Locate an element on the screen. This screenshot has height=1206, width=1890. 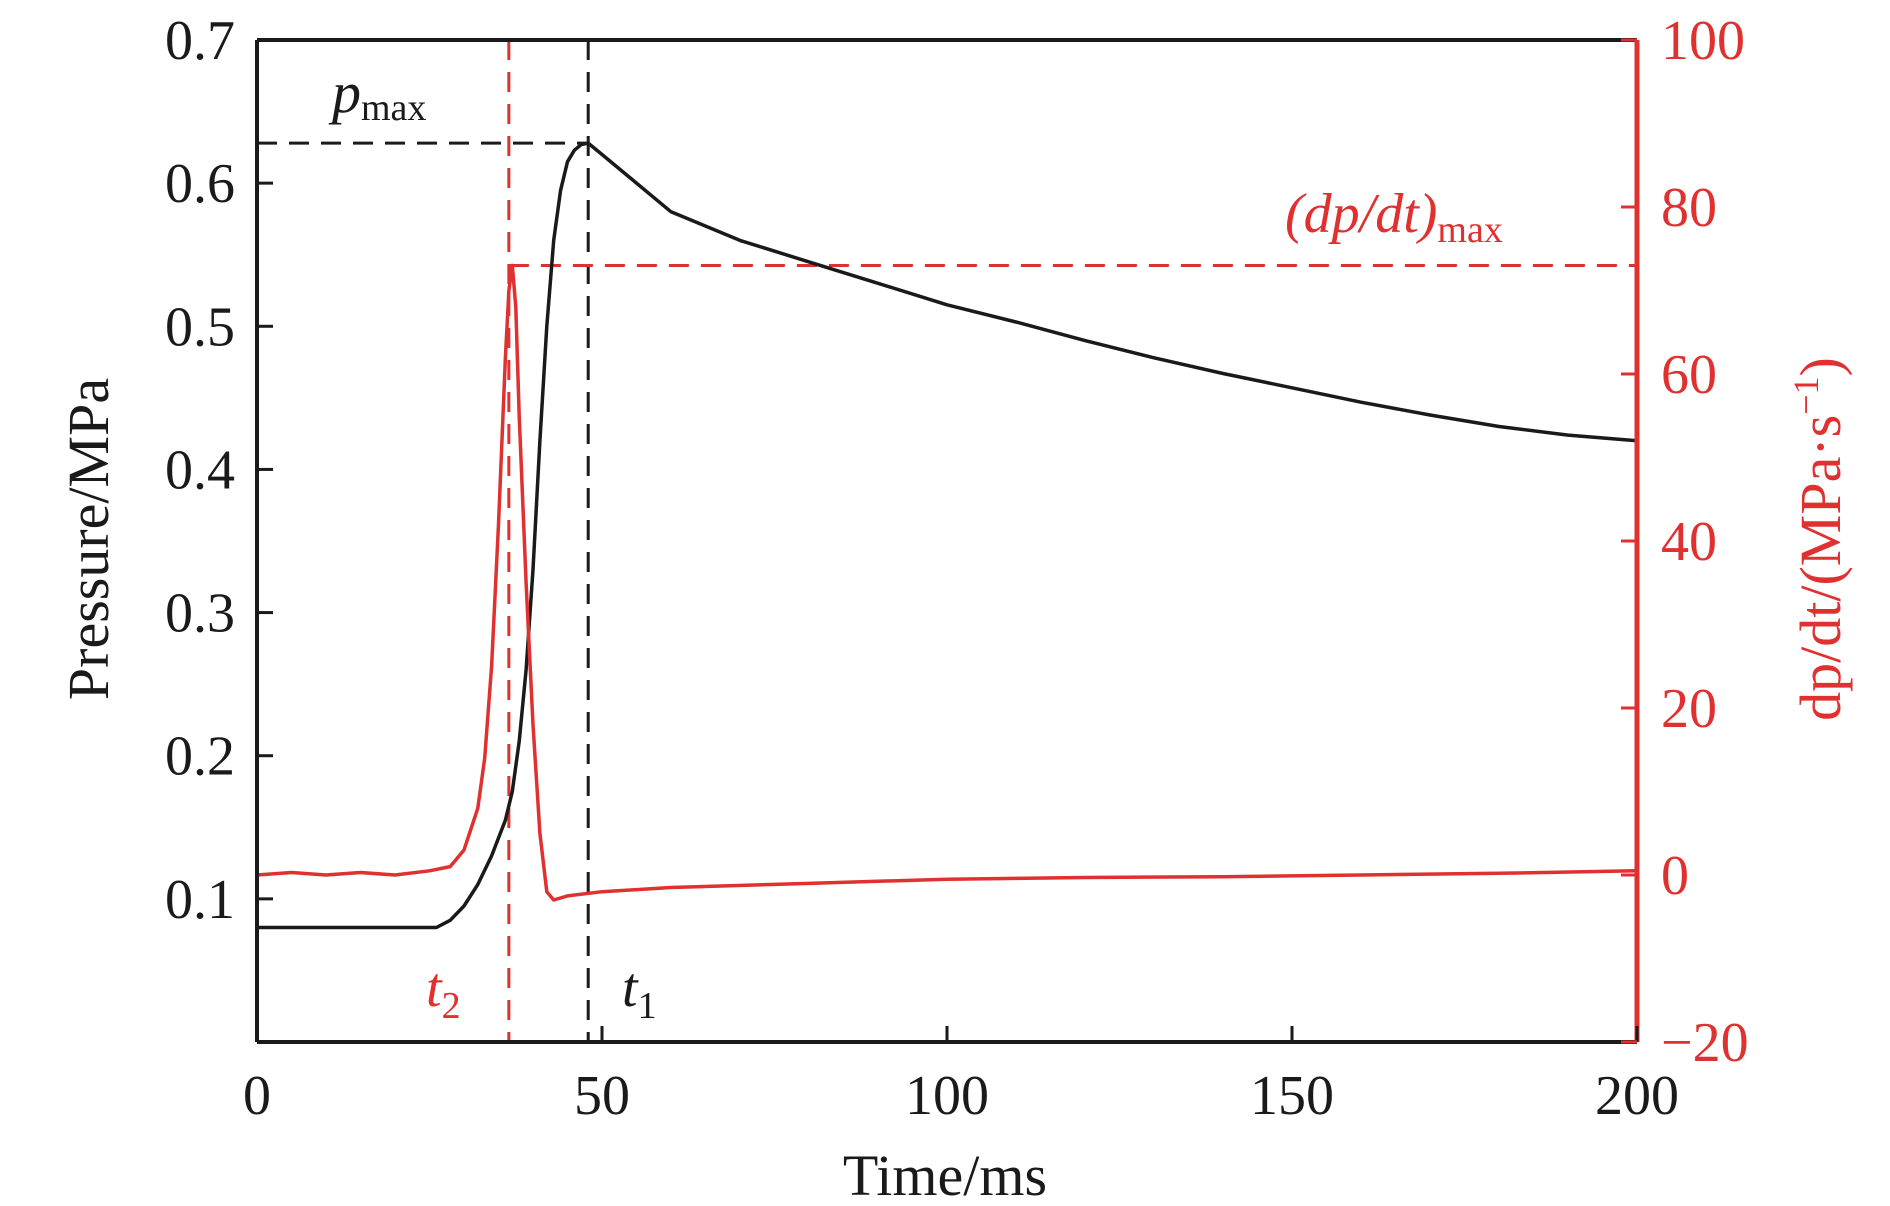
y-right-tick-label: 80 is located at coordinates (1689, 208).